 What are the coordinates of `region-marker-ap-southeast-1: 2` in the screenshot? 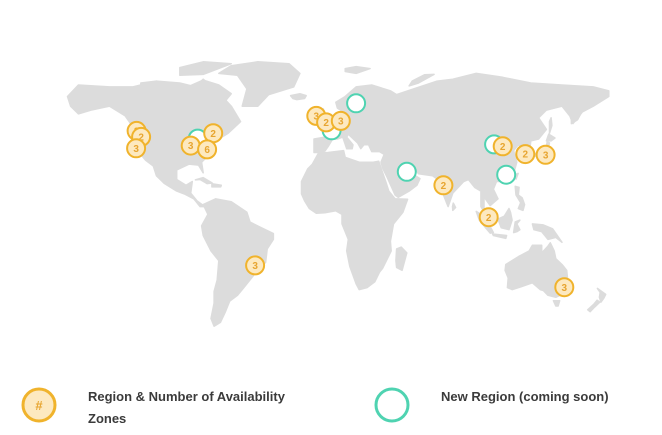 It's located at (488, 217).